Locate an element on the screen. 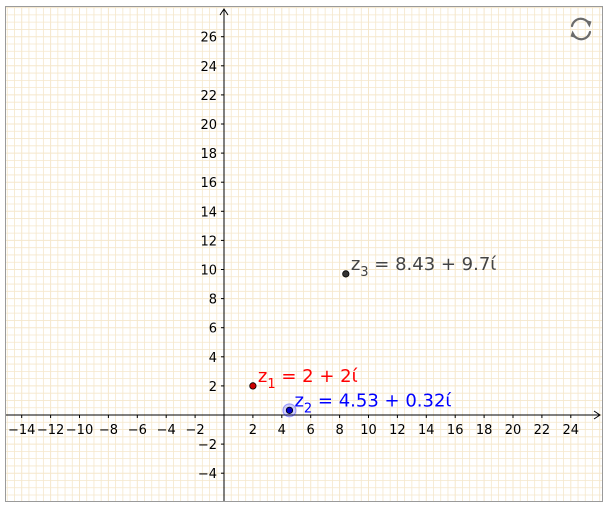 The image size is (607, 505). y-tick-label: 18 is located at coordinates (208, 154).